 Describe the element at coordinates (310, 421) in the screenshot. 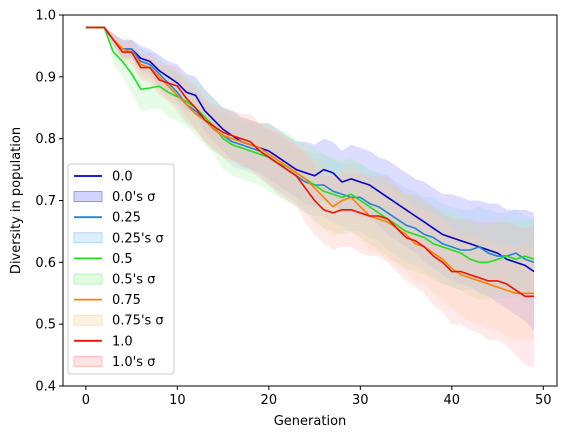

I see `x-axis-label: Generation` at that location.